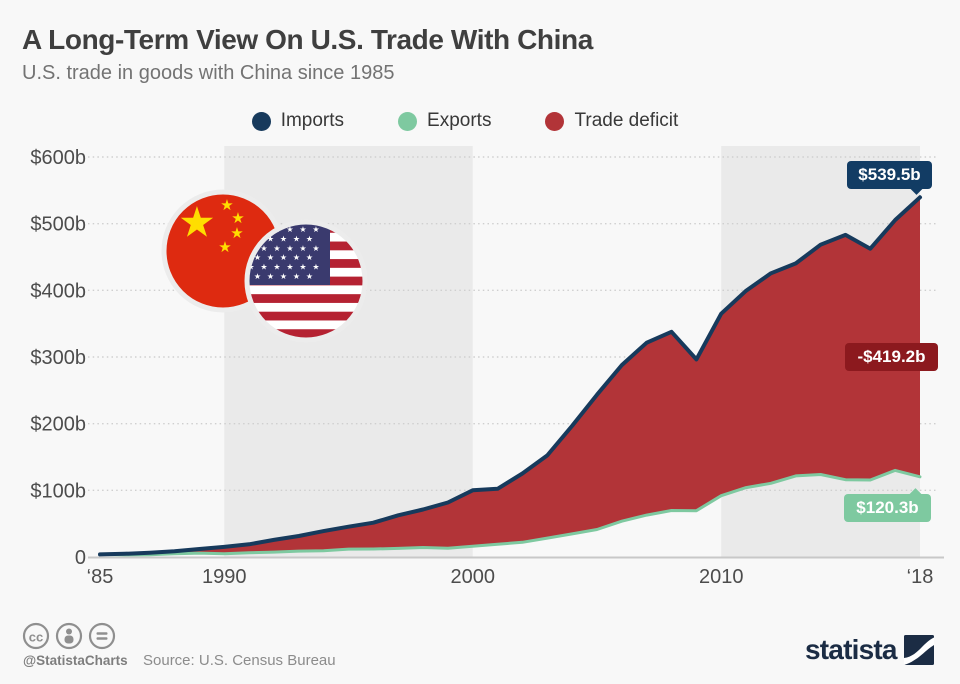 The width and height of the screenshot is (960, 684). I want to click on attribution-icon, so click(69, 636).